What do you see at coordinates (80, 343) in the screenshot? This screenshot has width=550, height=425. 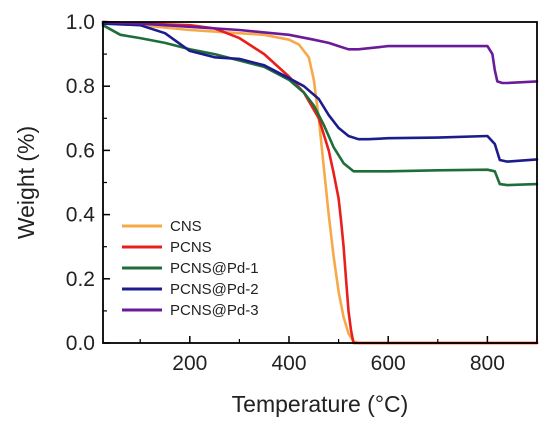 I see `y-tick-label: 0.0` at bounding box center [80, 343].